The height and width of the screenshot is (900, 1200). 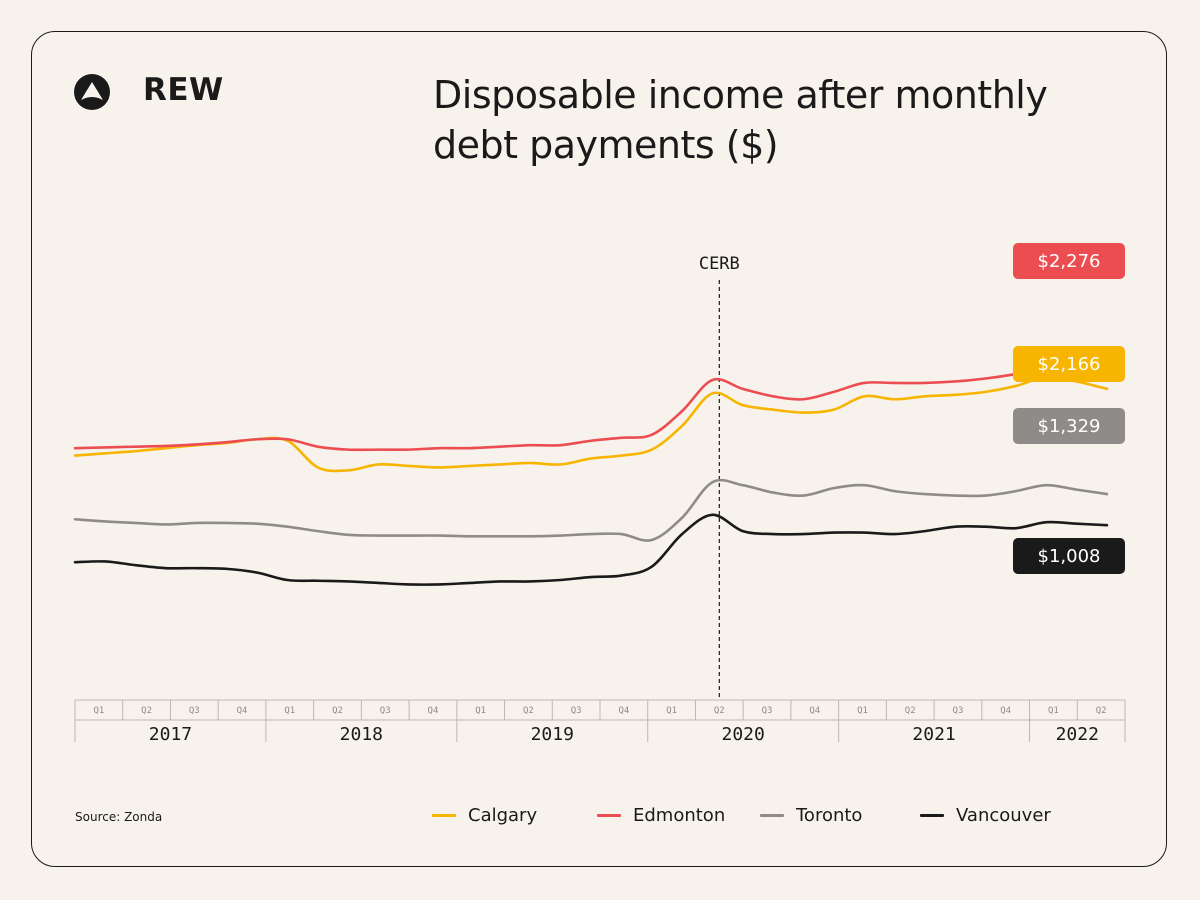 I want to click on legend-swatch-edmonton, so click(x=609, y=815).